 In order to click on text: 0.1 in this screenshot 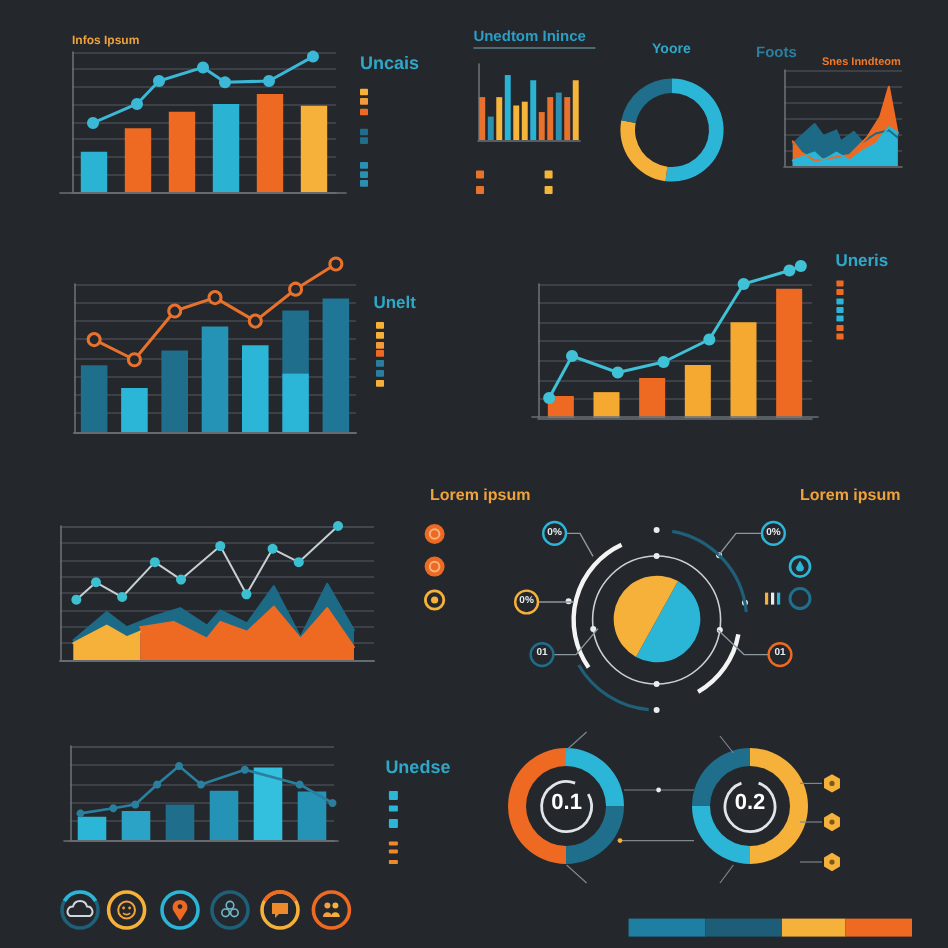, I will do `click(566, 803)`.